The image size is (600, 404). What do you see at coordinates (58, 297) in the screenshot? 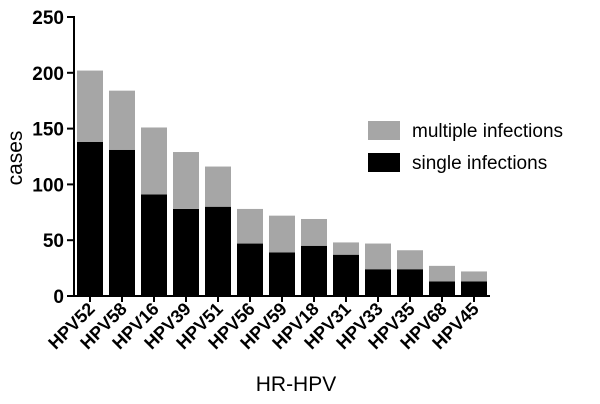
I see `y-tick-label: 0` at bounding box center [58, 297].